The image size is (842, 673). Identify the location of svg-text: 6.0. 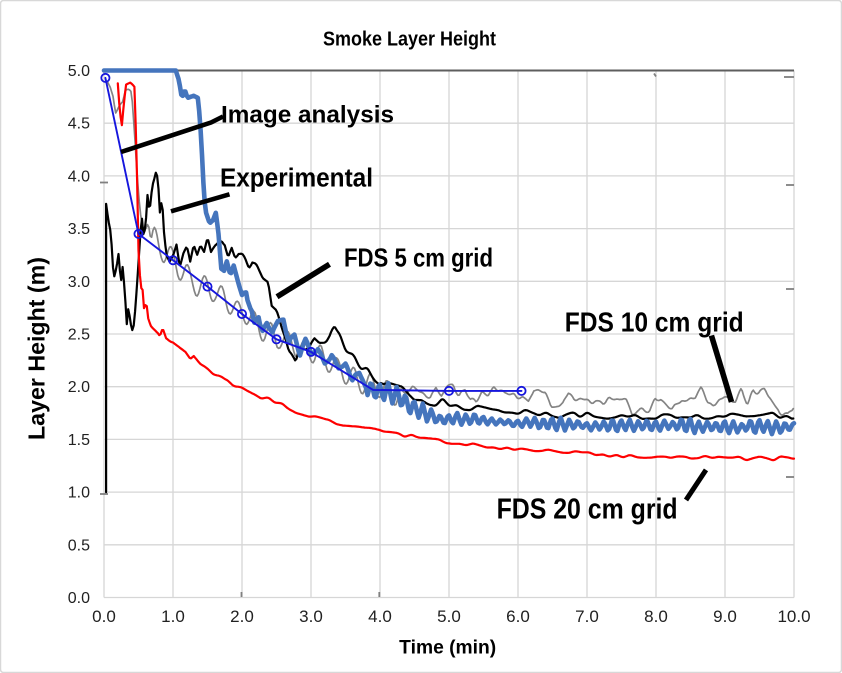
(518, 616).